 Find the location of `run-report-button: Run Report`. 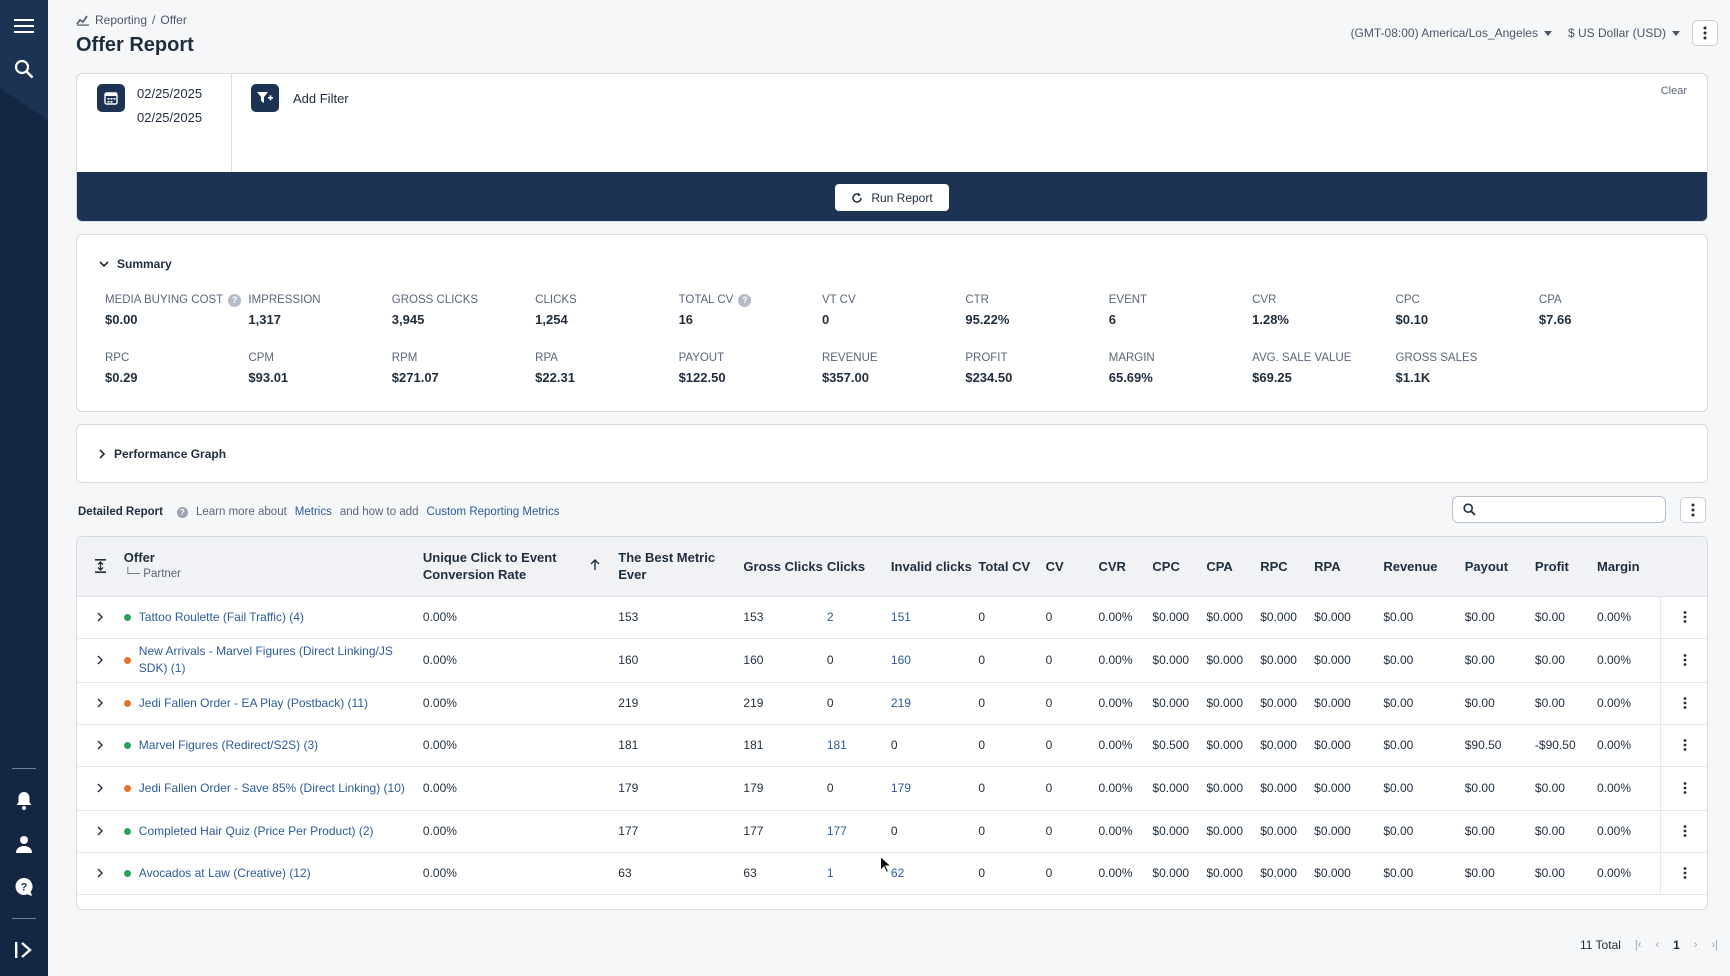

run-report-button: Run Report is located at coordinates (892, 197).